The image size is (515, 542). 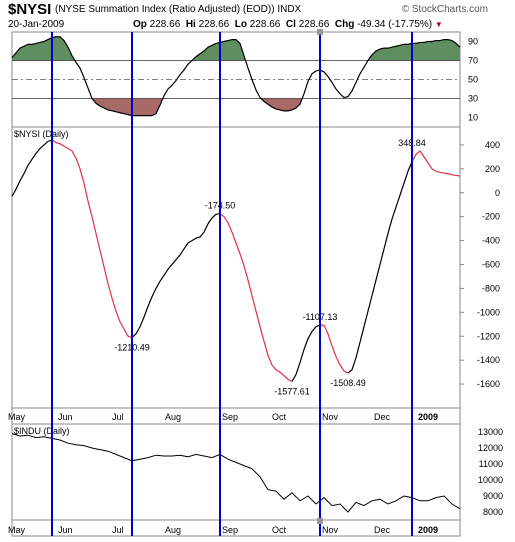 I want to click on nysi-tick-label: -1000, so click(x=488, y=312).